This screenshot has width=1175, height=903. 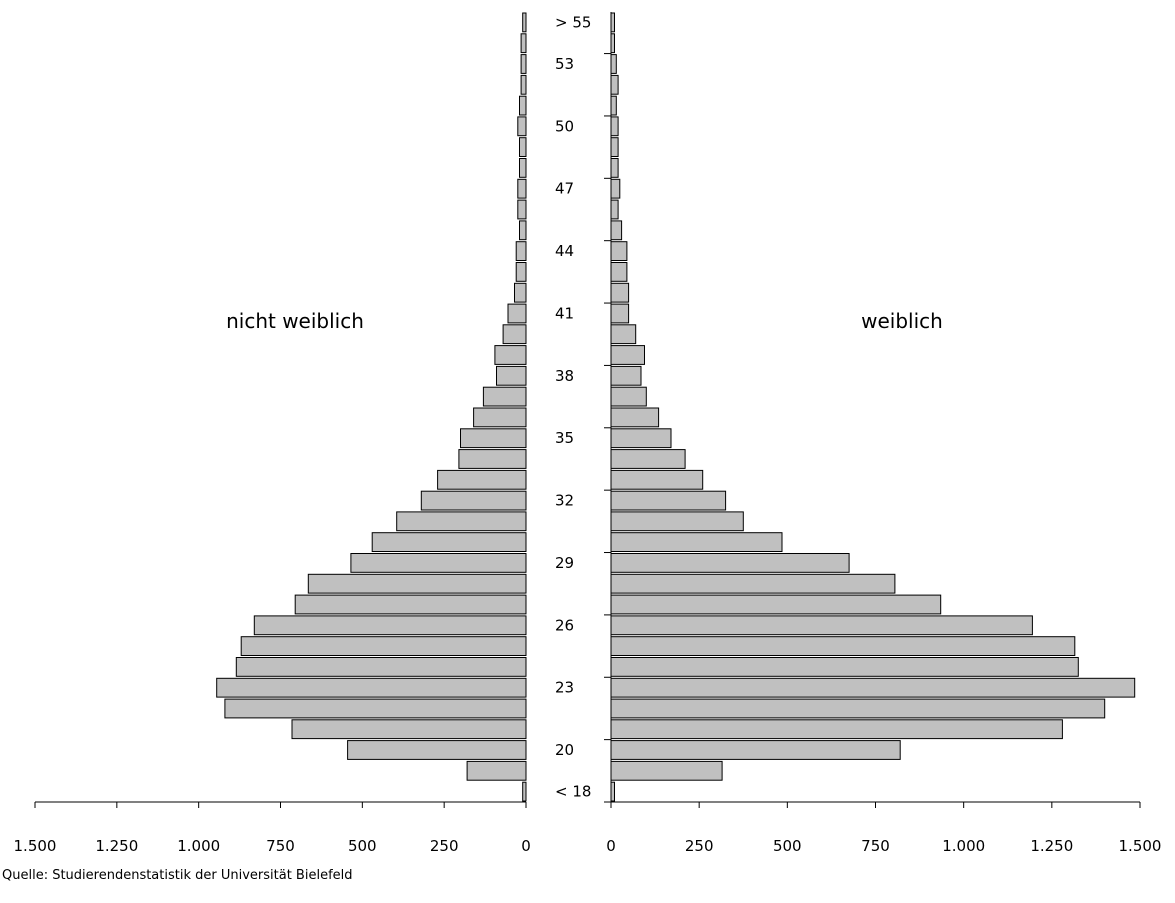 What do you see at coordinates (564, 376) in the screenshot?
I see `age-label: 38` at bounding box center [564, 376].